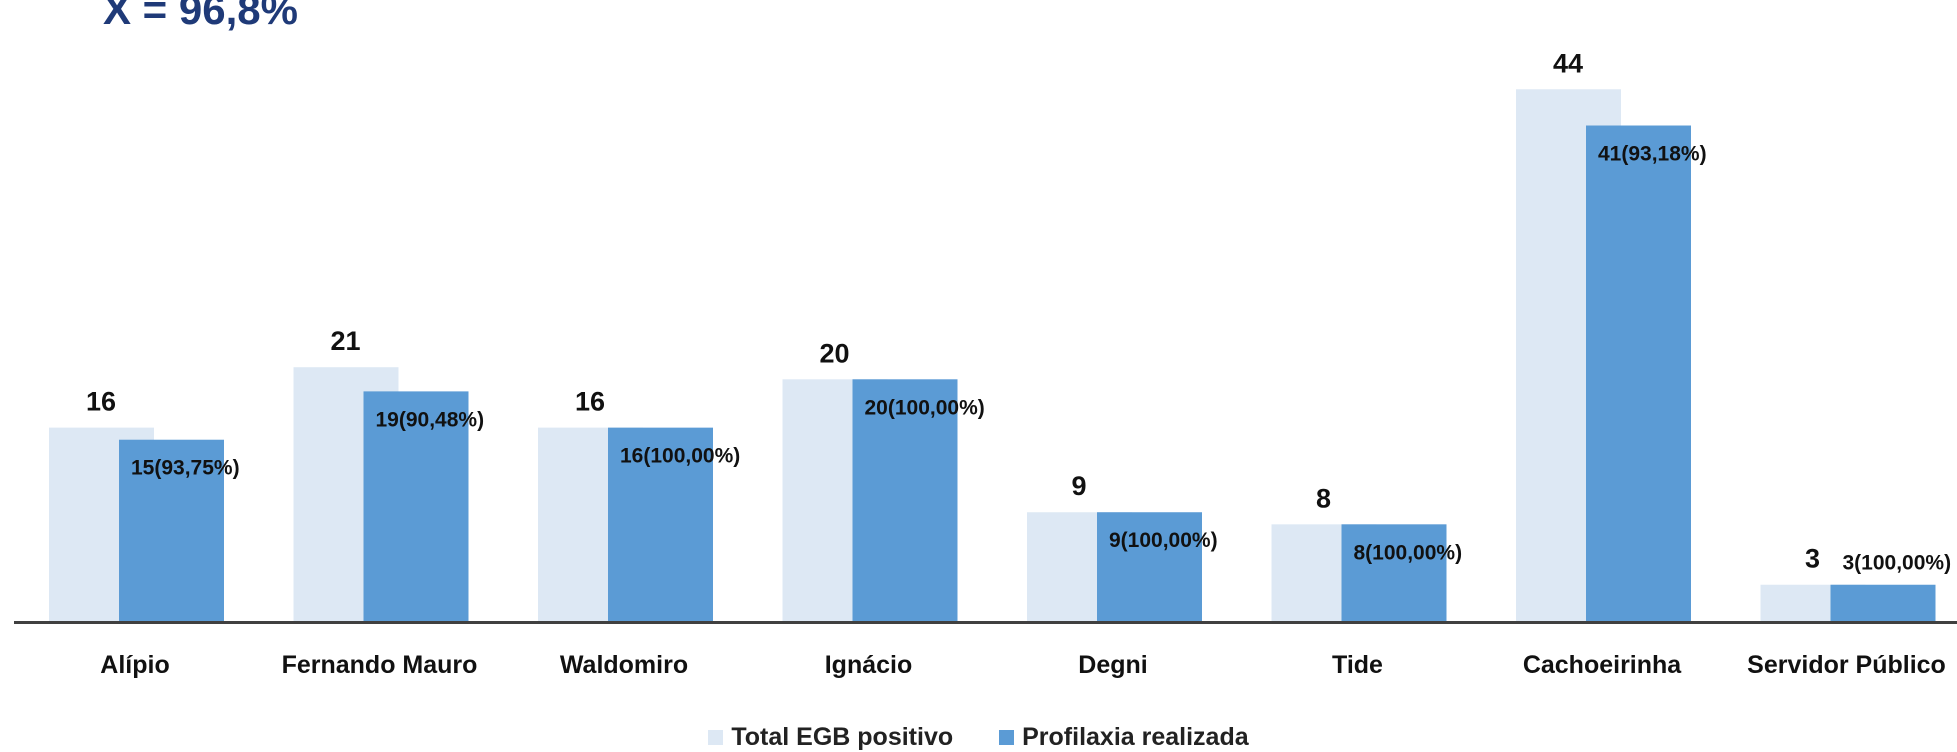  What do you see at coordinates (834, 353) in the screenshot?
I see `data-label-total: 20` at bounding box center [834, 353].